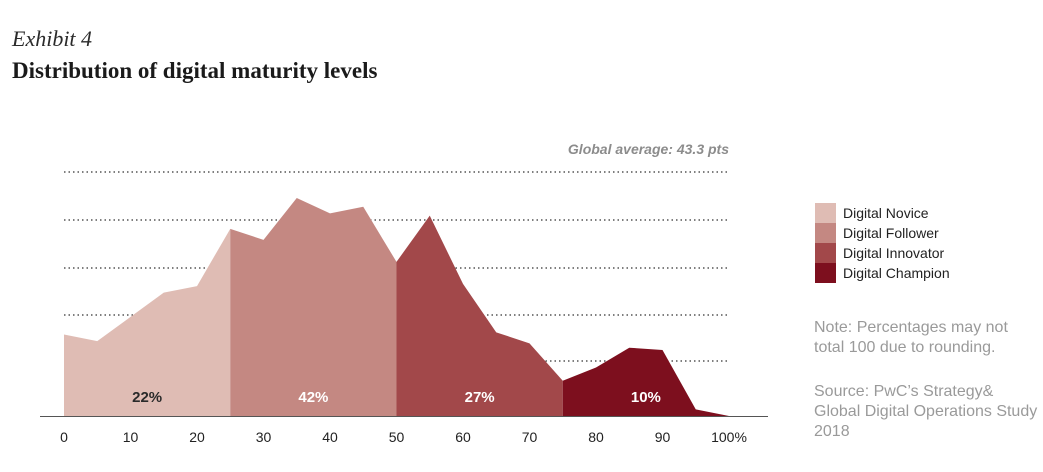 Image resolution: width=1043 pixels, height=472 pixels. I want to click on legend-item-follower: Digital Follower, so click(882, 233).